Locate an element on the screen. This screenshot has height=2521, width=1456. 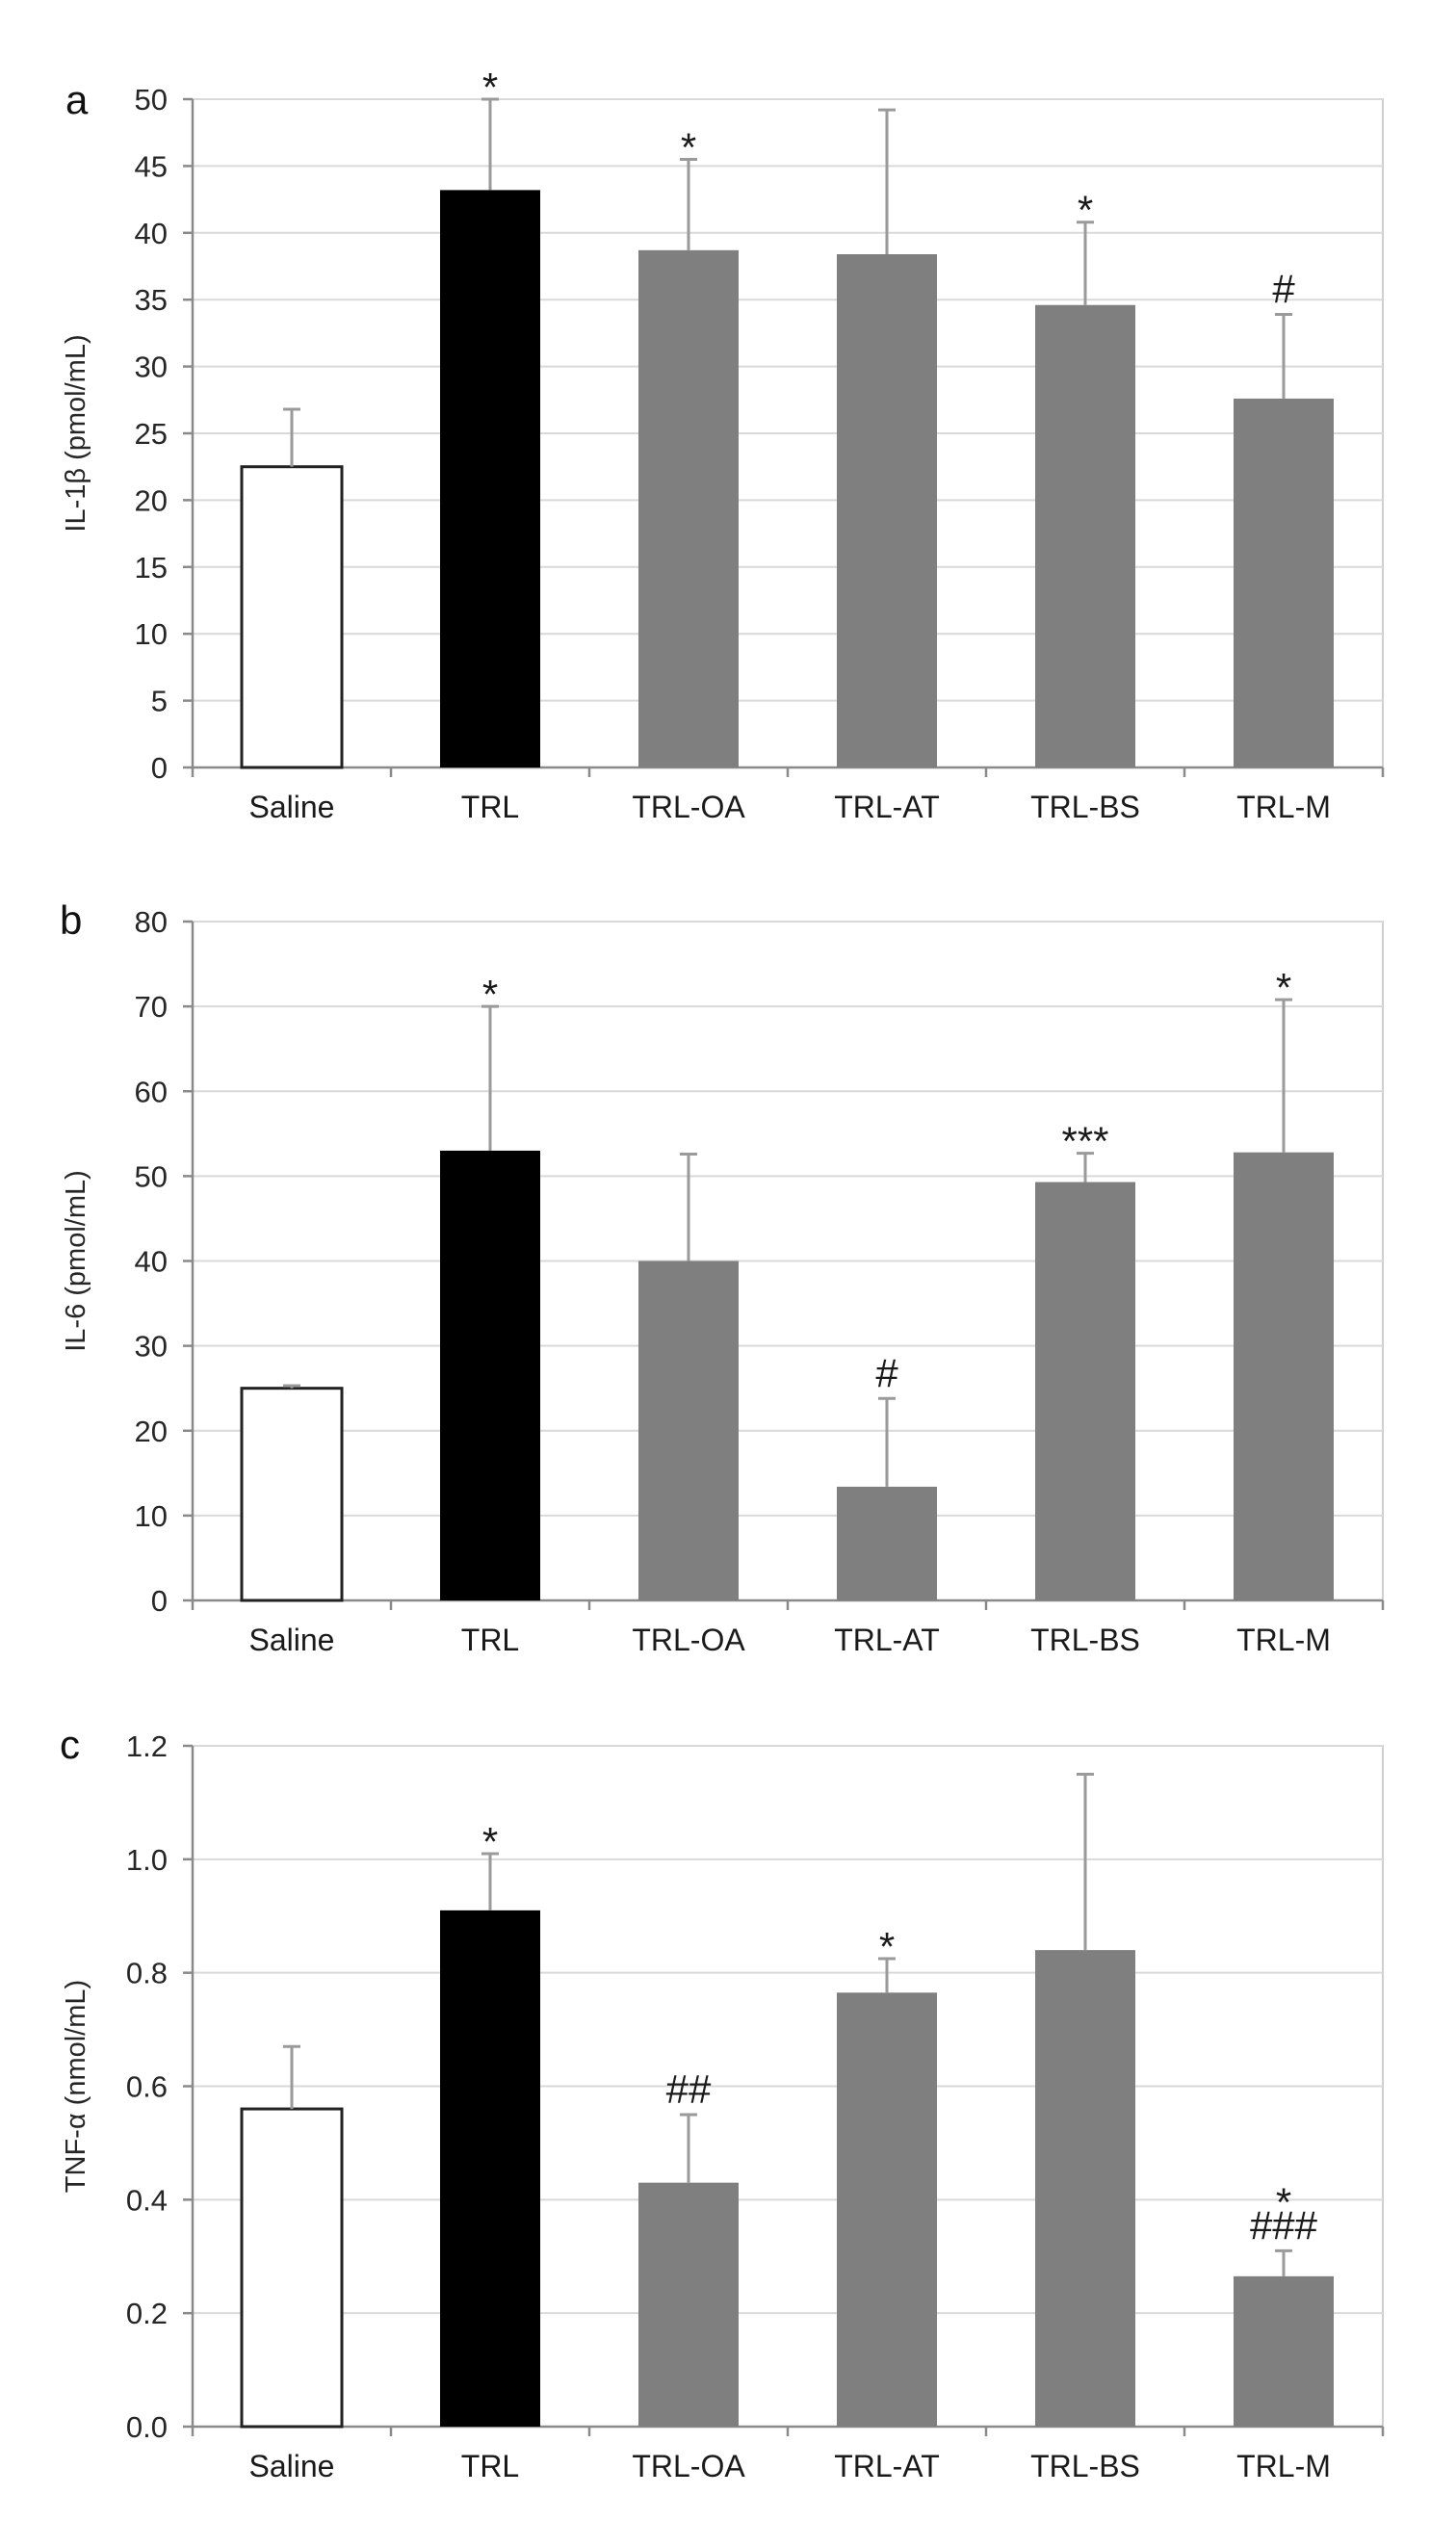
y-tick-label: 0.6 is located at coordinates (147, 2087).